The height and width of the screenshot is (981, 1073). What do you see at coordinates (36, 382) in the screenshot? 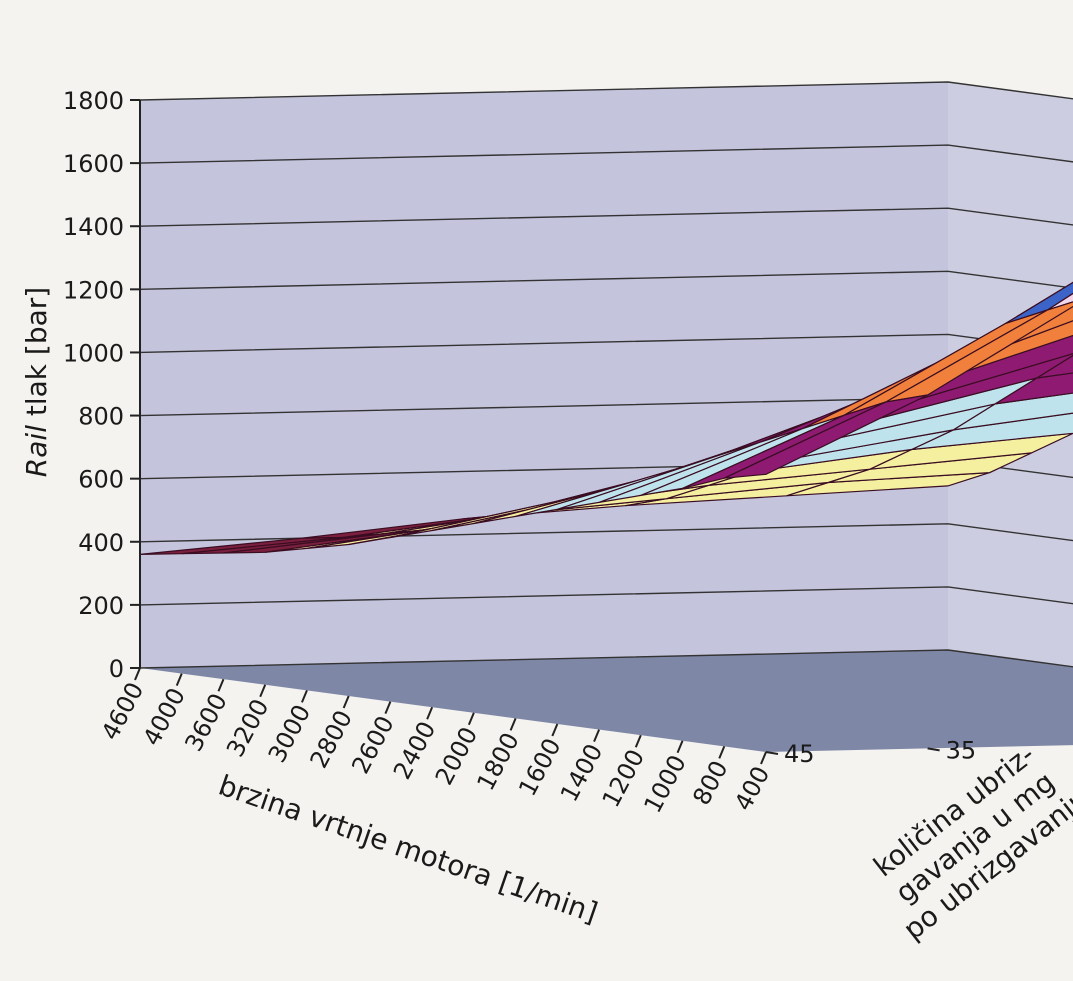
I see `z-axis-title: Rail tlak [bar]` at bounding box center [36, 382].